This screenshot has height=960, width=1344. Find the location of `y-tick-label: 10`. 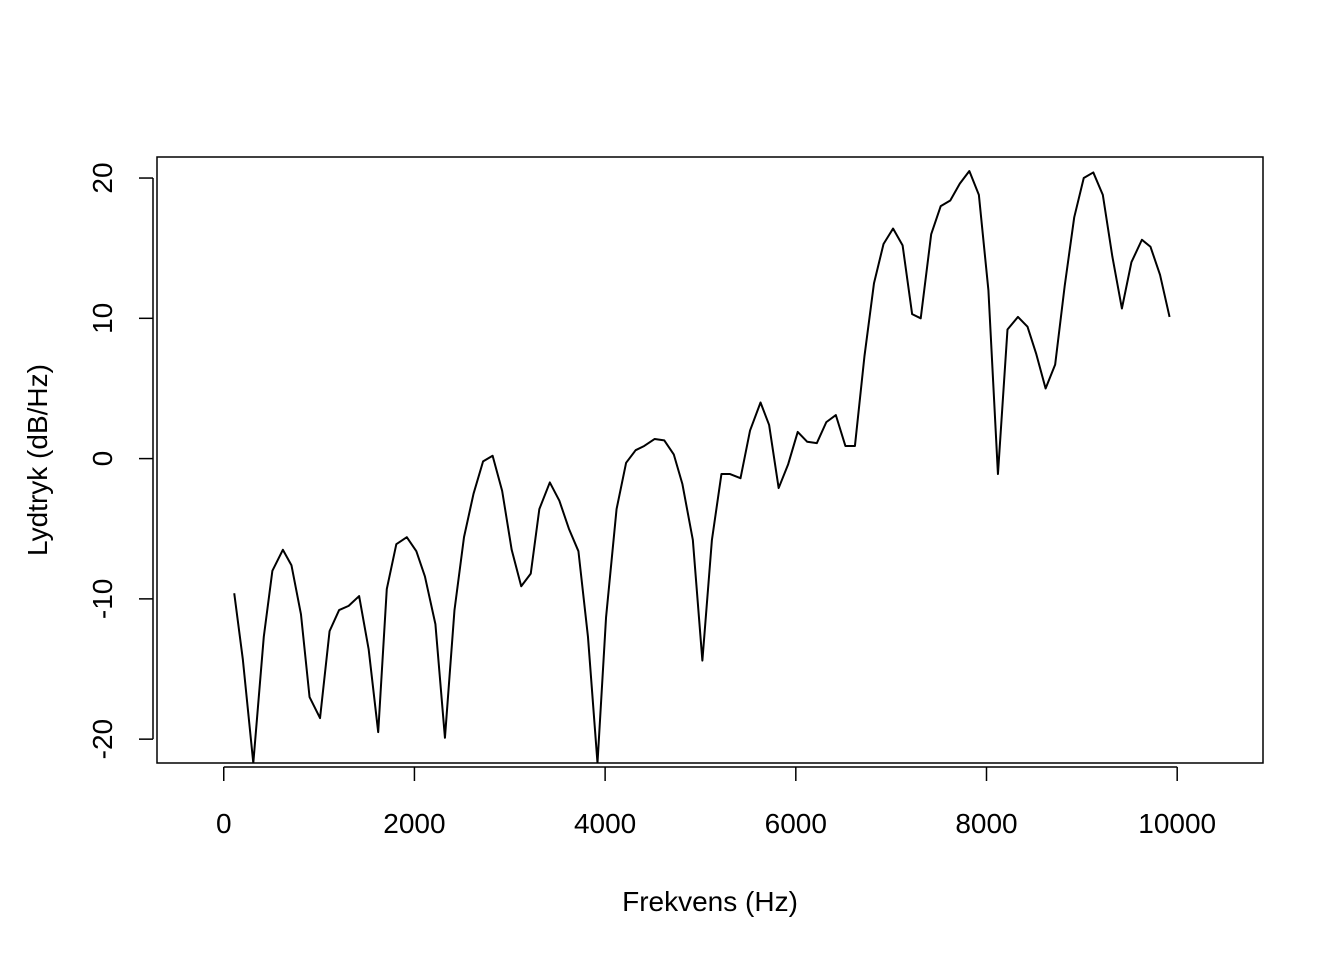

y-tick-label: 10 is located at coordinates (102, 318).